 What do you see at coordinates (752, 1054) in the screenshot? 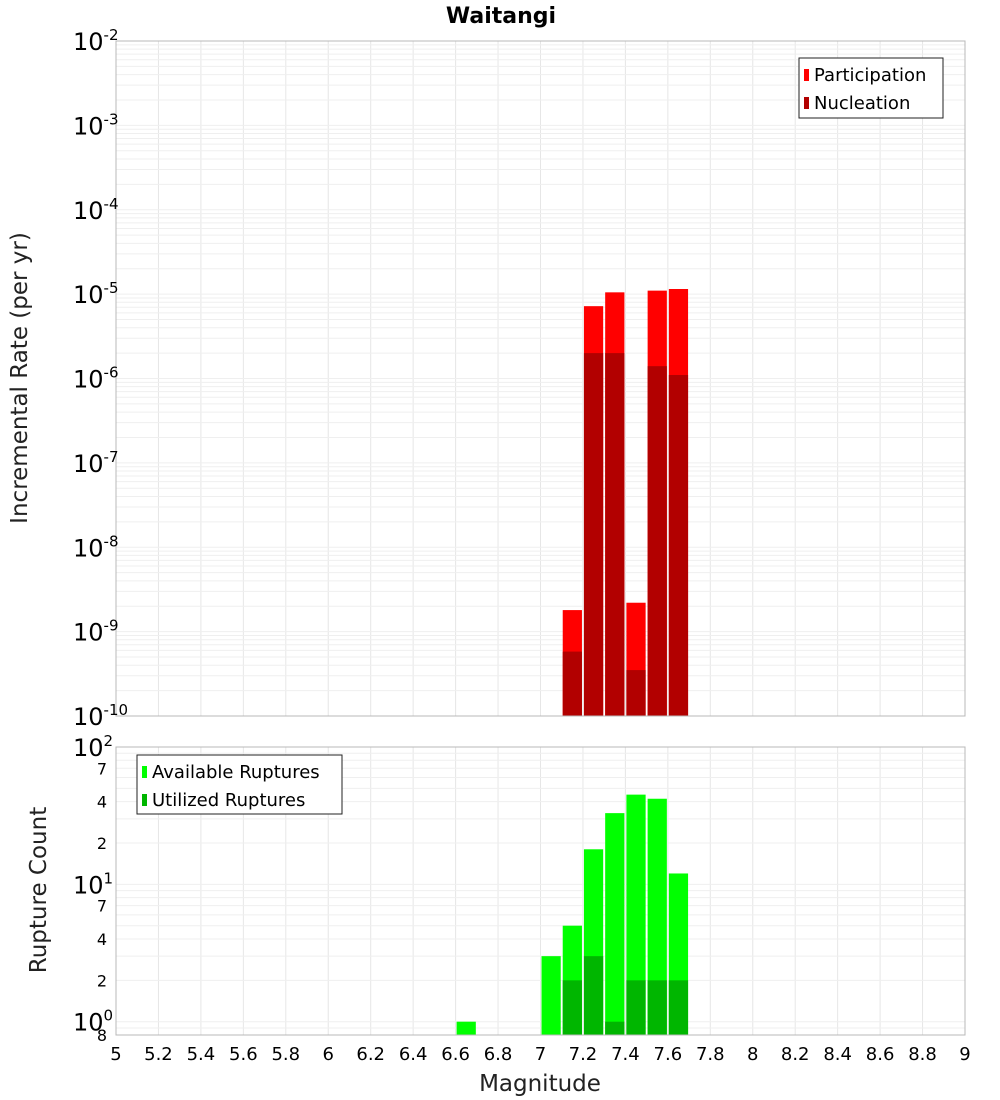
I see `x-tick-label: 8` at bounding box center [752, 1054].